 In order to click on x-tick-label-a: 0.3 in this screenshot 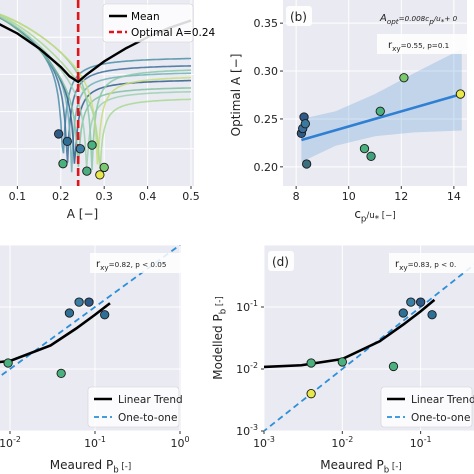, I will do `click(104, 196)`.